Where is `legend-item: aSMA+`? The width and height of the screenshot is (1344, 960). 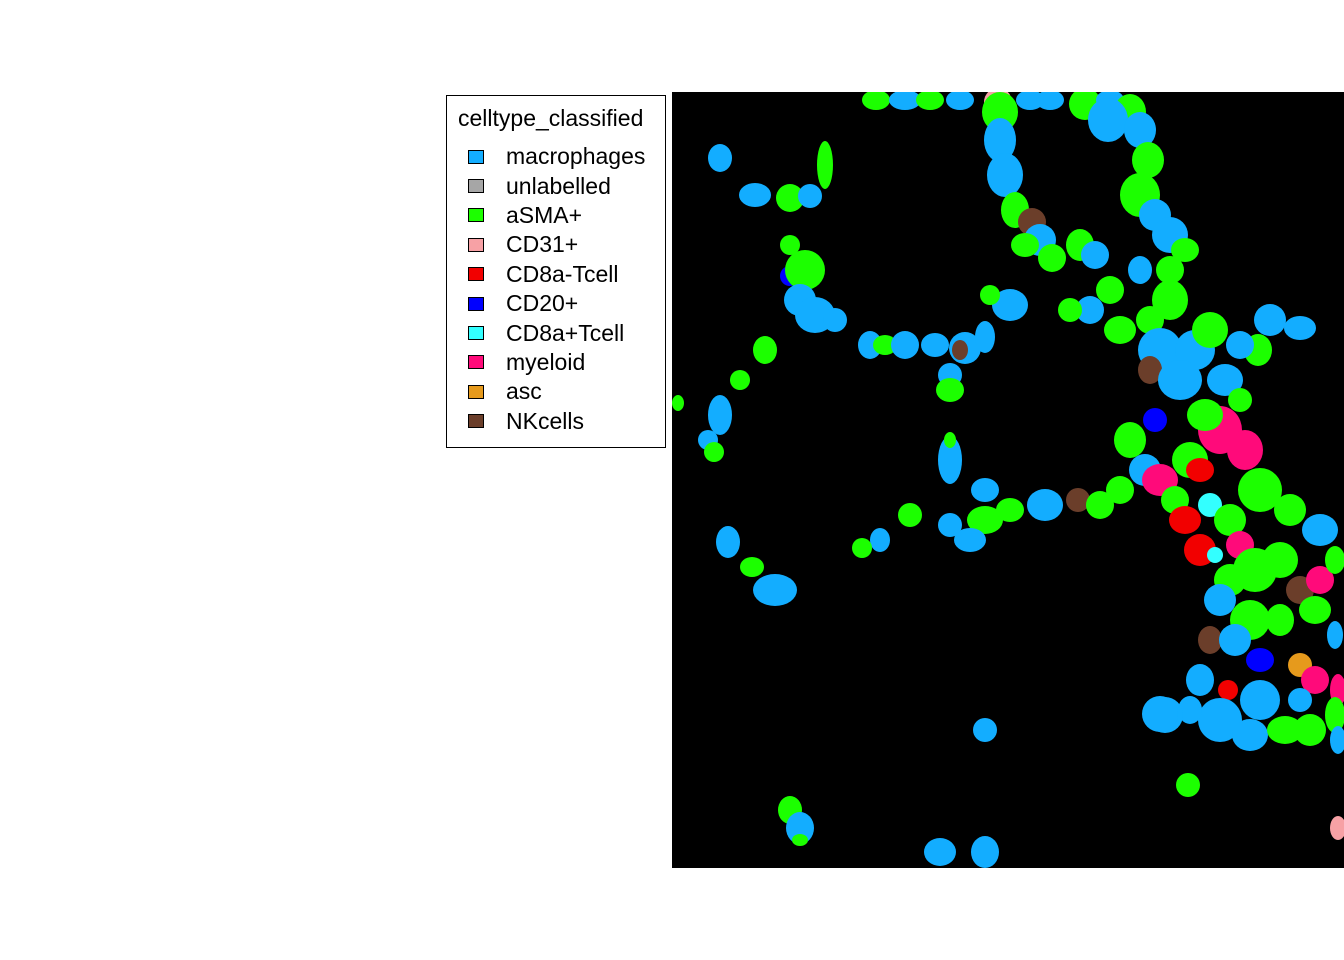
legend-item: aSMA+ is located at coordinates (556, 215).